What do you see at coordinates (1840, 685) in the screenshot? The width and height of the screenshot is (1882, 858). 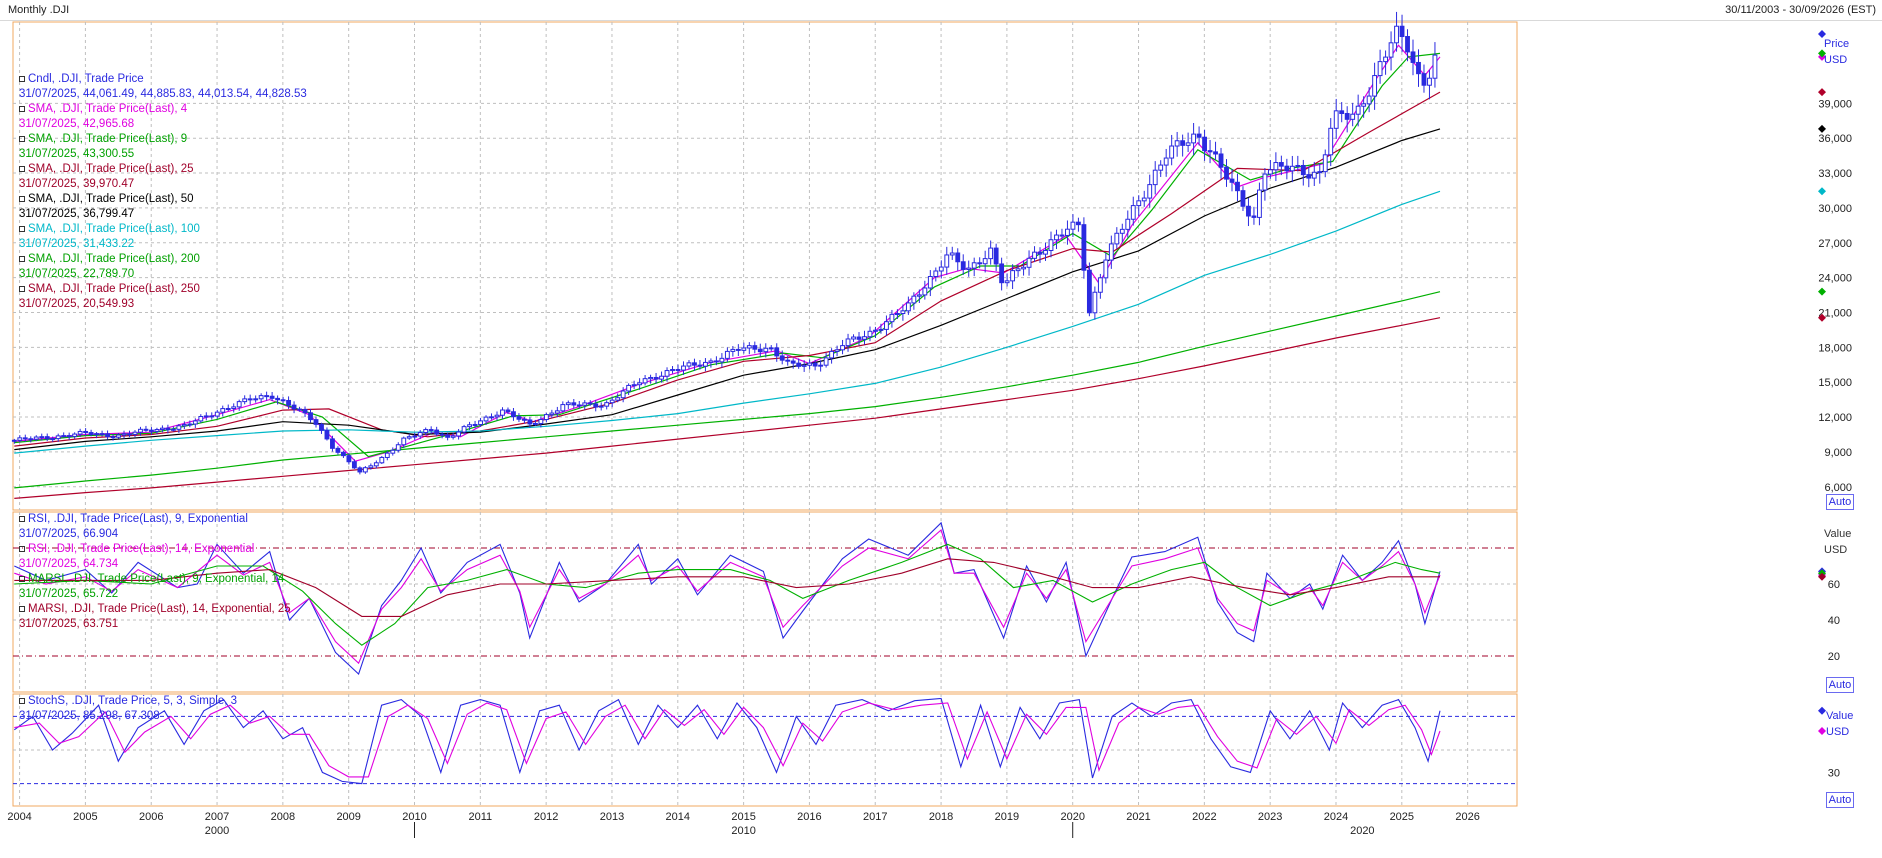 I see `rsi-auto-button: Auto` at bounding box center [1840, 685].